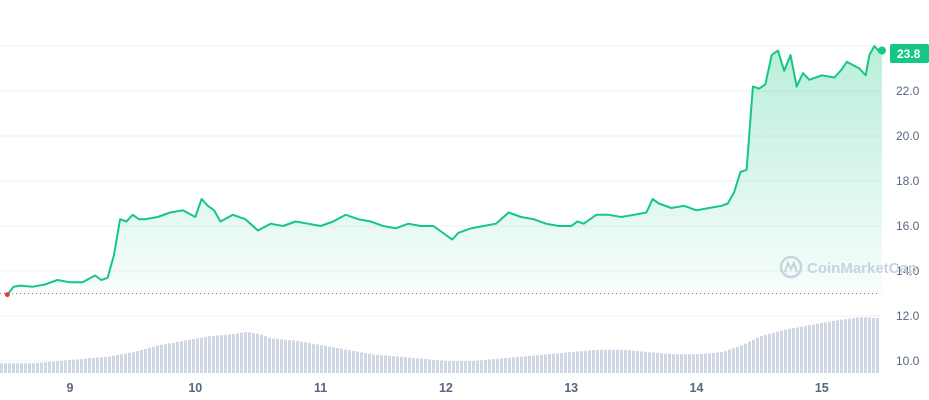  Describe the element at coordinates (908, 91) in the screenshot. I see `y-tick-label: 22.0` at that location.